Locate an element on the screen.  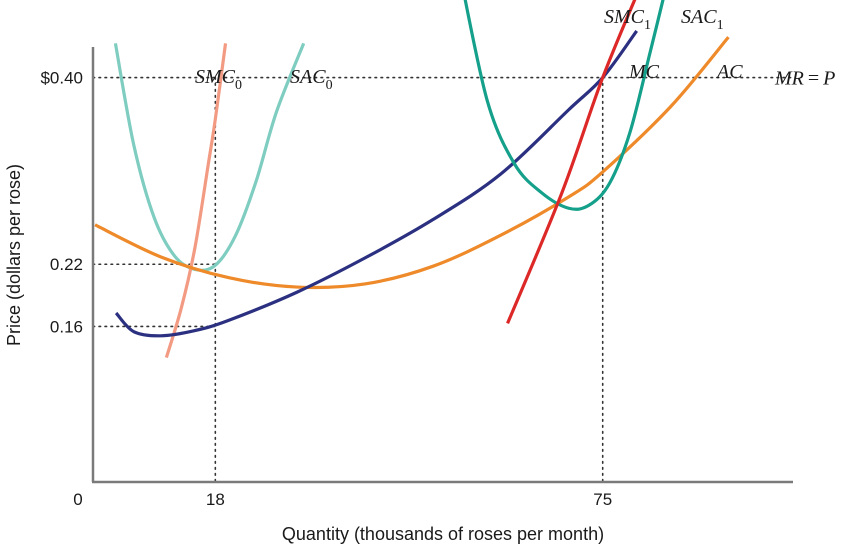
mr-equals-p-label: MR = P is located at coordinates (804, 79).